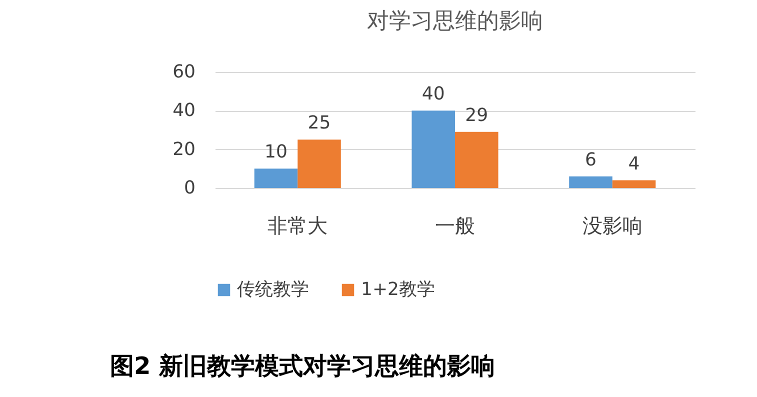 The width and height of the screenshot is (757, 397). Describe the element at coordinates (298, 226) in the screenshot. I see `x-tick-label: 非常大` at that location.